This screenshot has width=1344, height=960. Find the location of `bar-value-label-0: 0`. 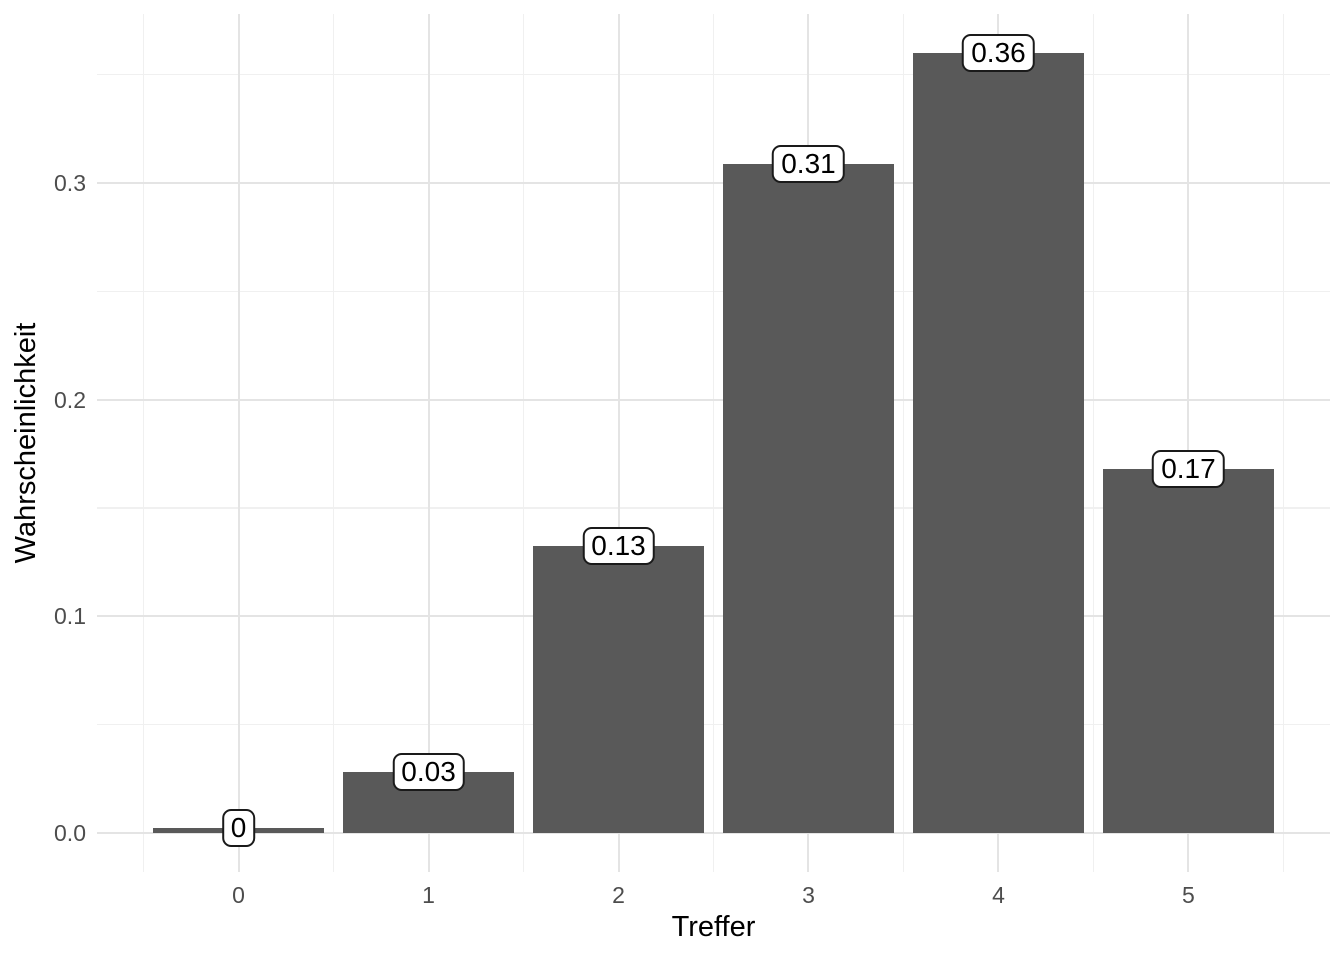

bar-value-label-0: 0 is located at coordinates (238, 827).